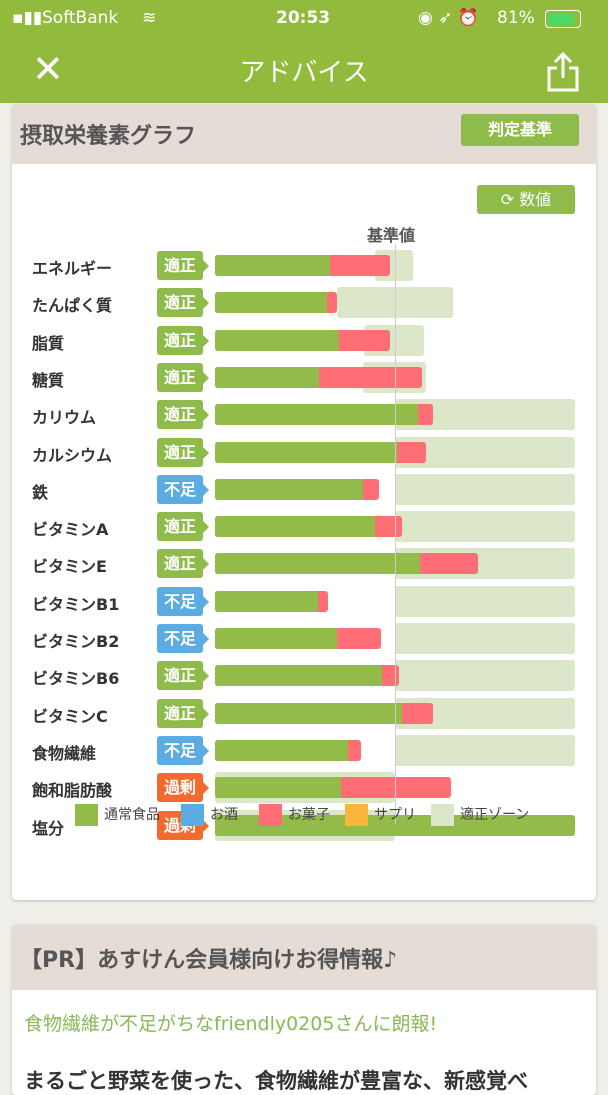 This screenshot has height=1095, width=608. Describe the element at coordinates (510, 199) in the screenshot. I see `refresh-icon: ⟳` at that location.